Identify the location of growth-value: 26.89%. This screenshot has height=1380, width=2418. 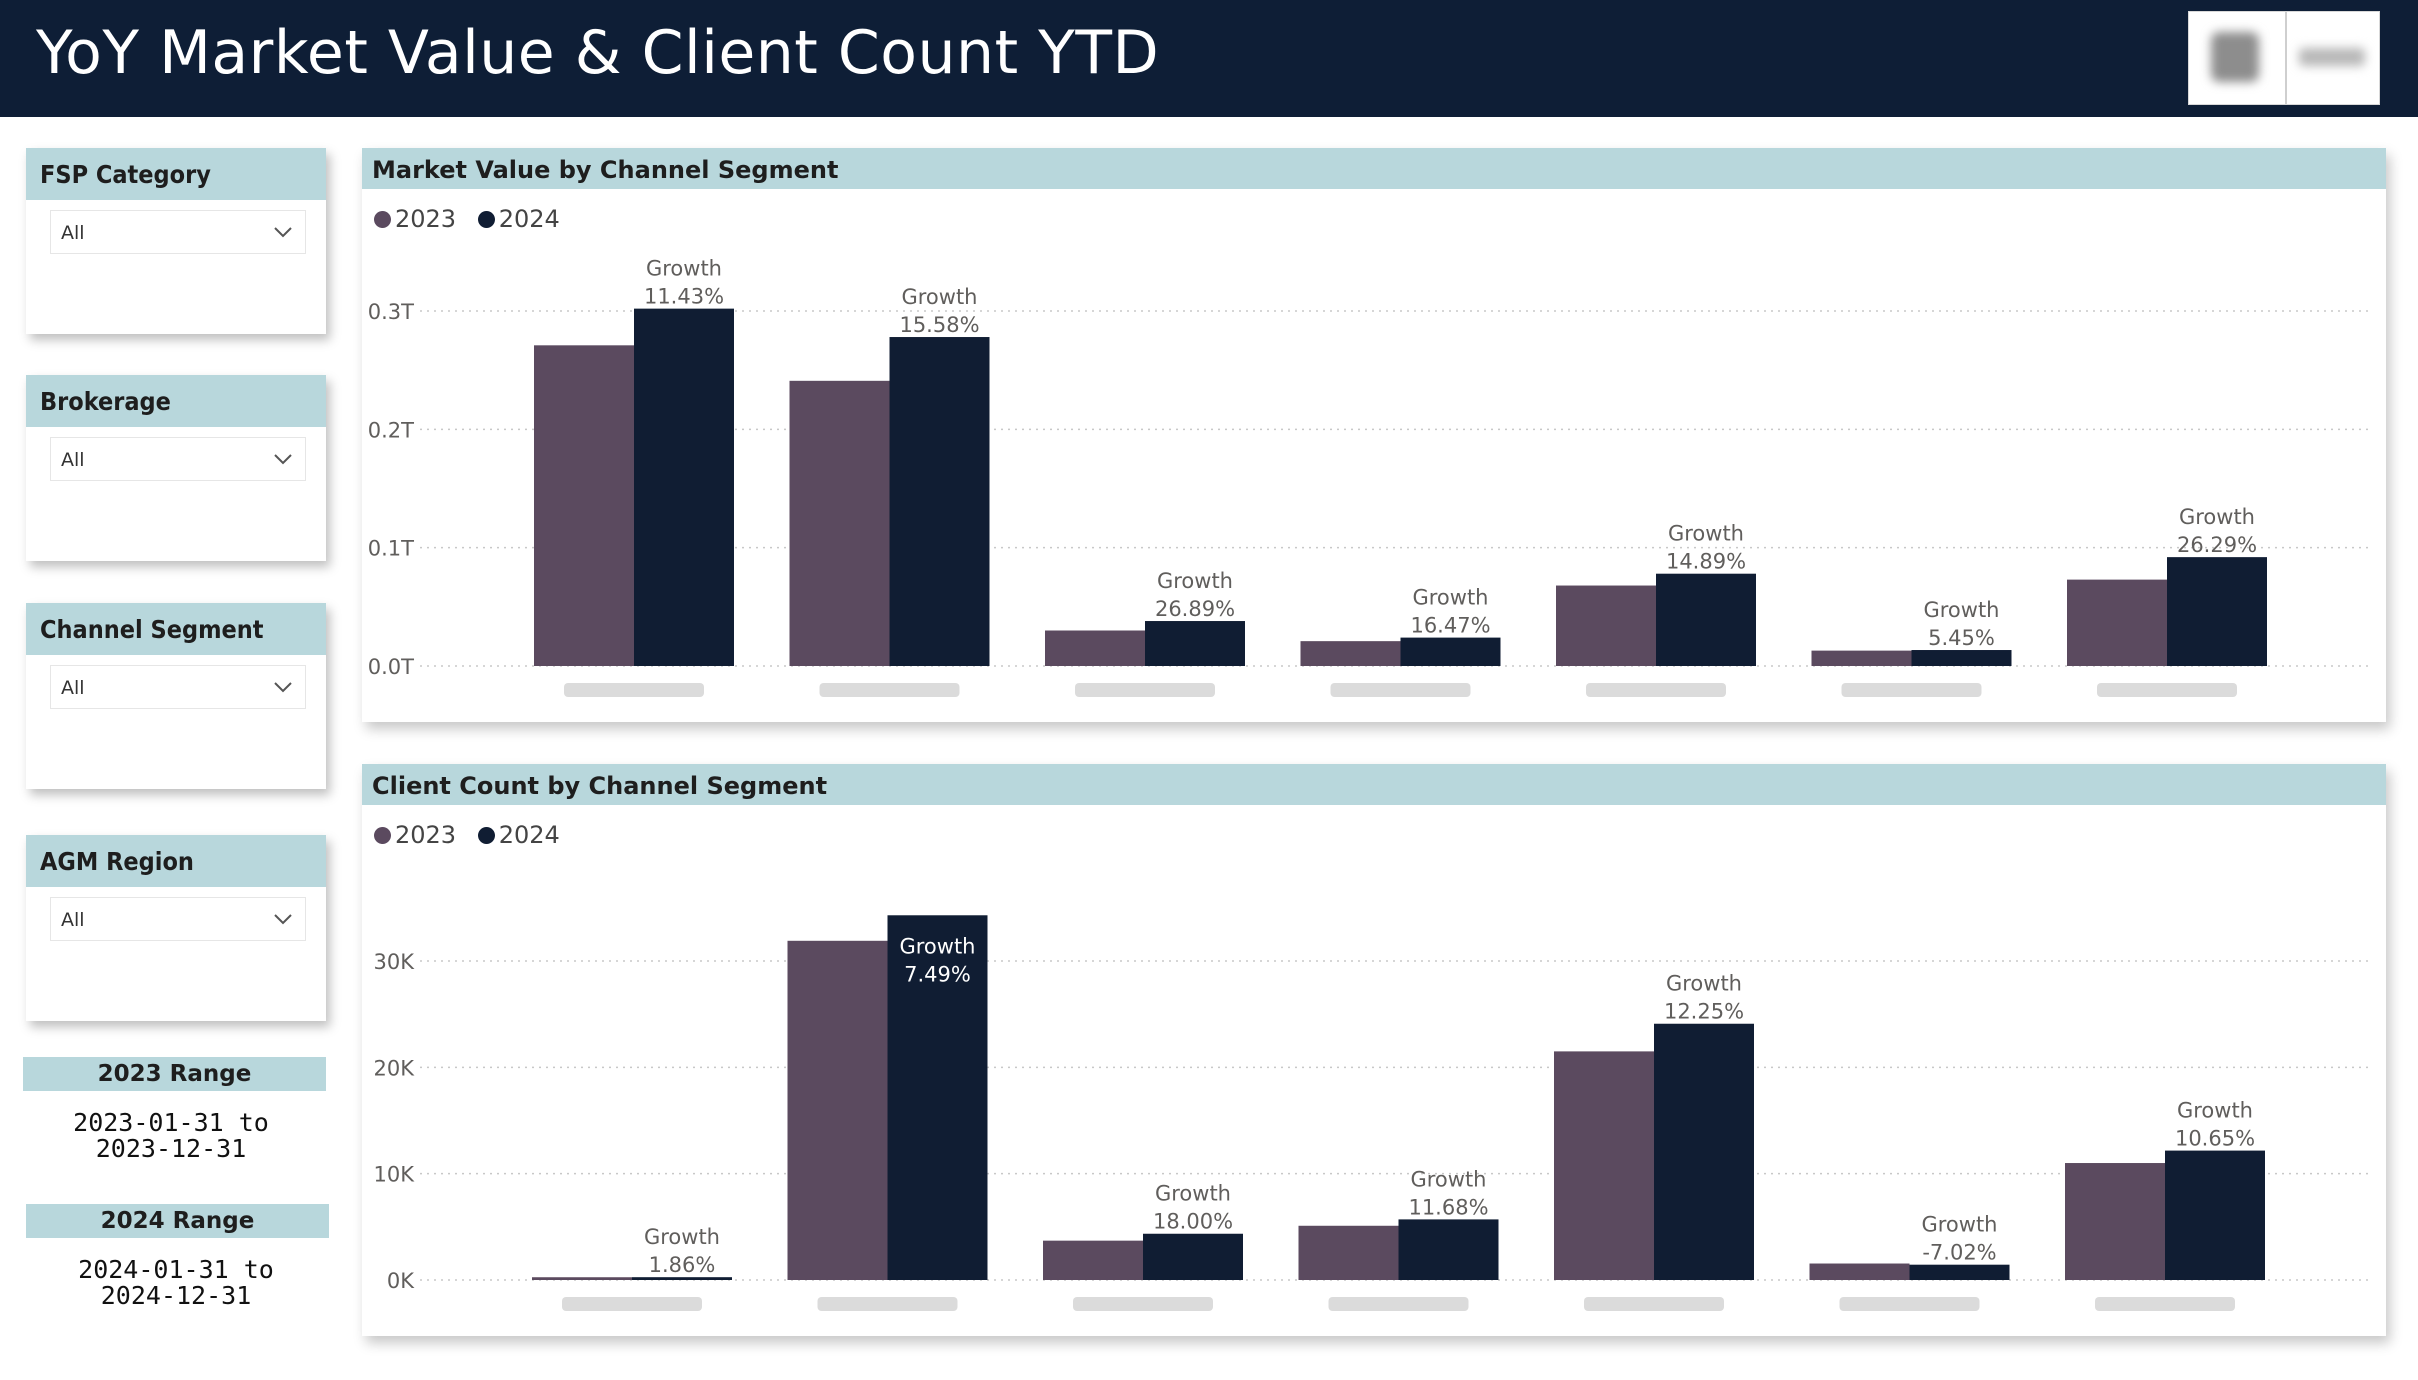
(1195, 609).